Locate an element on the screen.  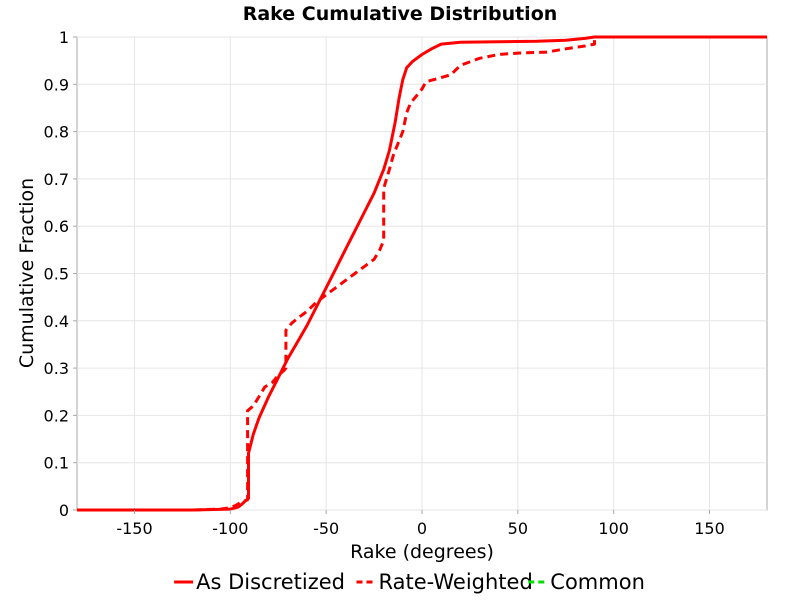
legend-item: As Discretized is located at coordinates (259, 582).